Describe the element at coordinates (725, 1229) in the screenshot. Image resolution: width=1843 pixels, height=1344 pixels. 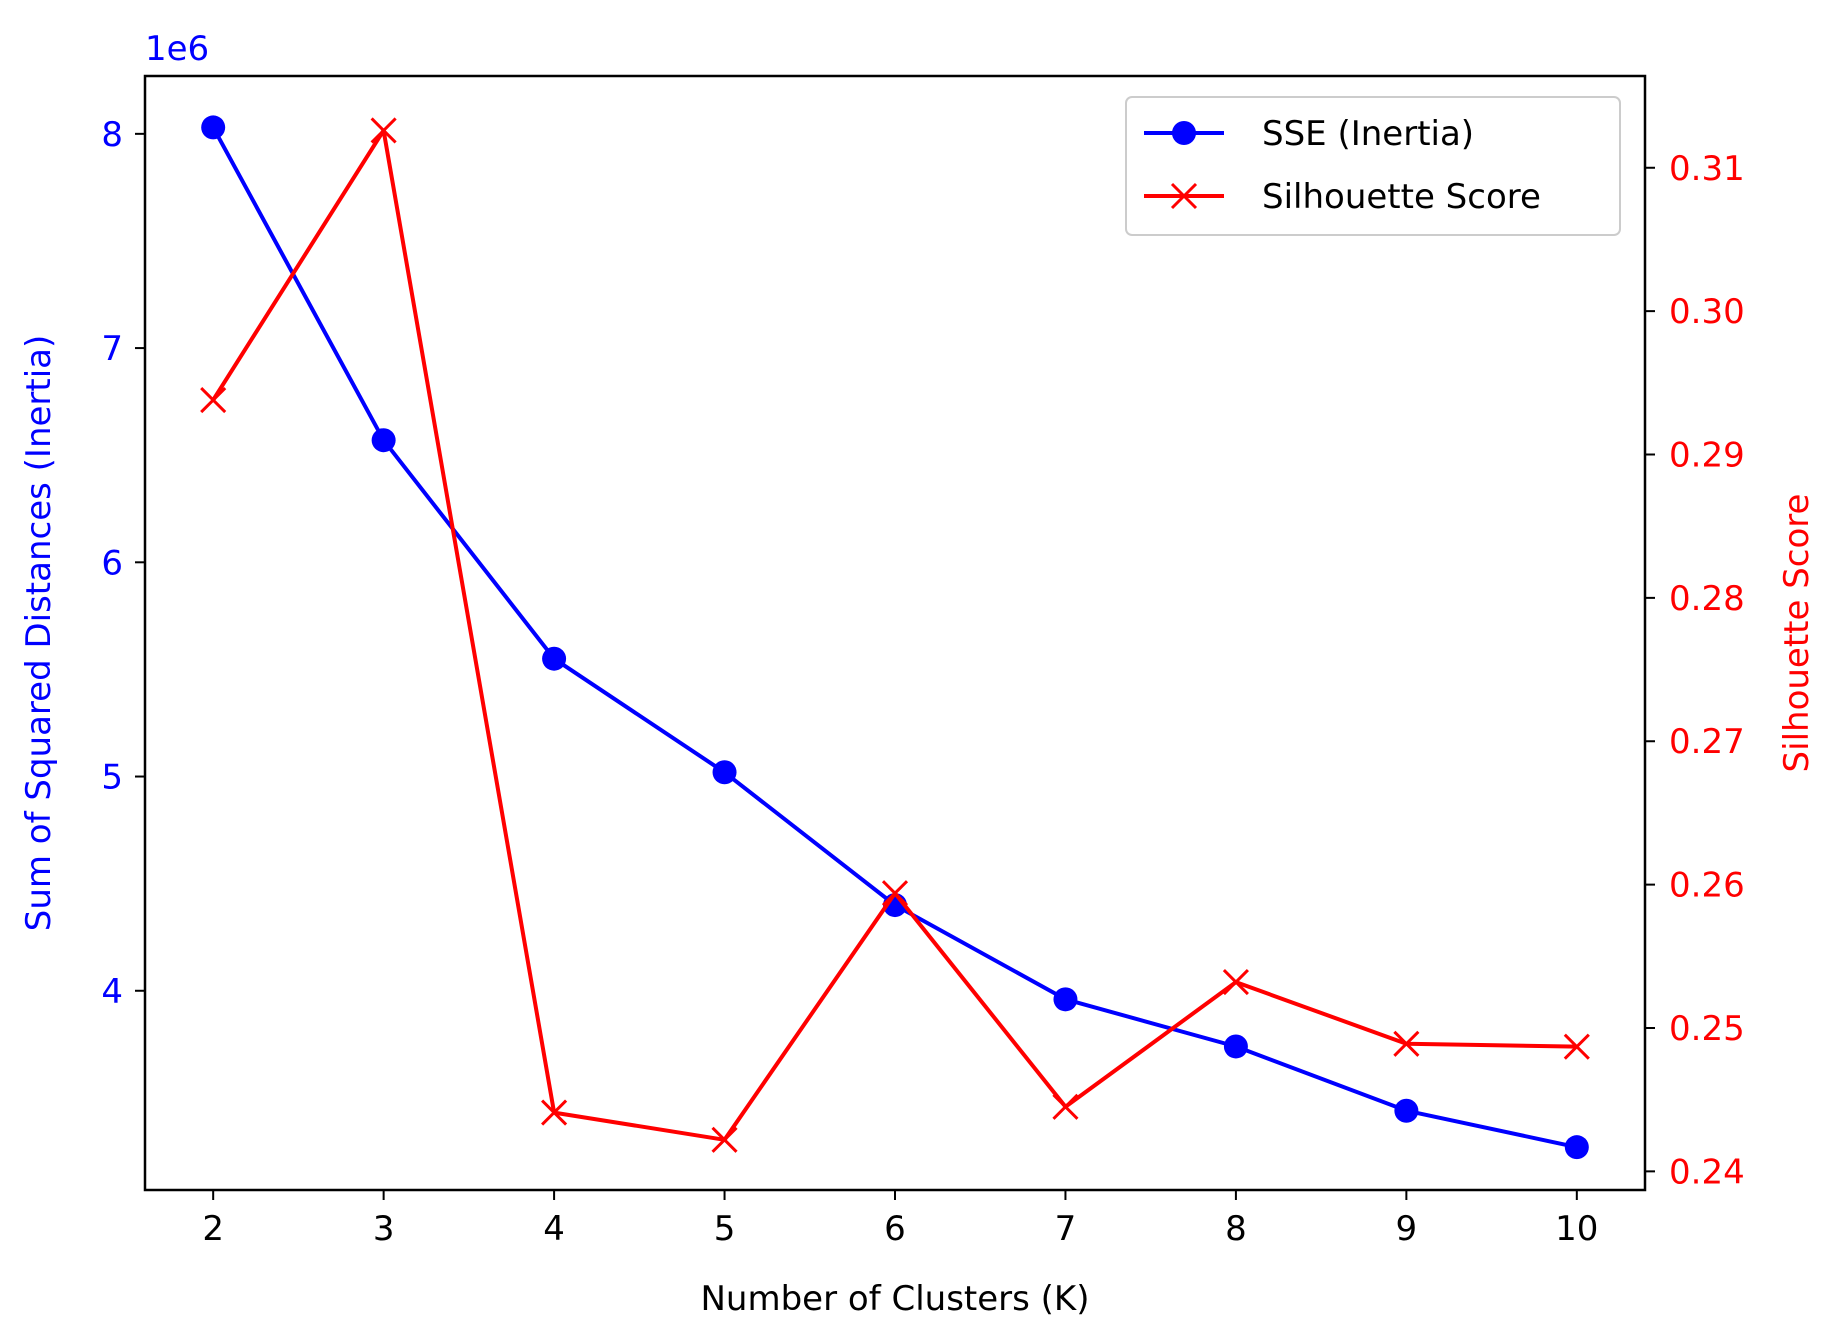
I see `x-tick-label: 5` at that location.